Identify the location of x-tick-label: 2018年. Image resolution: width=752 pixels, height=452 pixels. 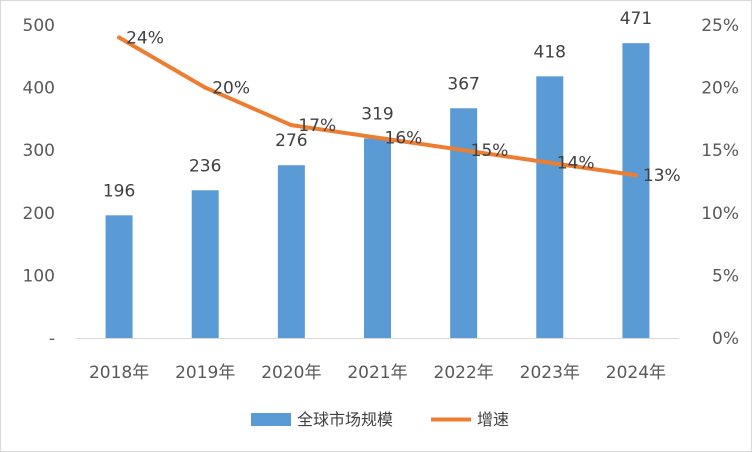
(119, 373).